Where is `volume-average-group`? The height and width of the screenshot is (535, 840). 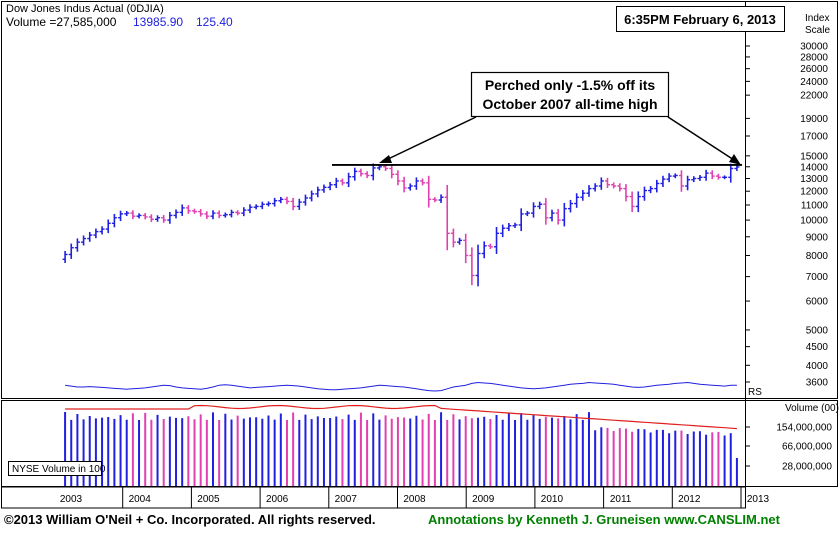
volume-average-group is located at coordinates (401, 417).